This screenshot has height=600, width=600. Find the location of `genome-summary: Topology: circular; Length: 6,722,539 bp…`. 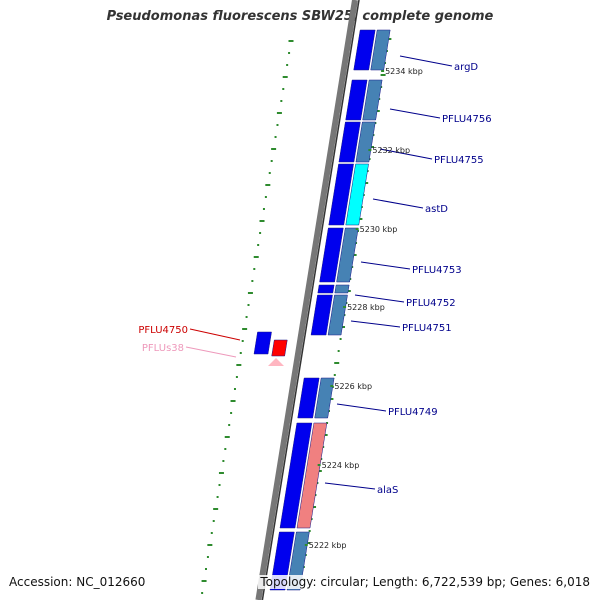

genome-summary: Topology: circular; Length: 6,722,539 bp… is located at coordinates (425, 582).